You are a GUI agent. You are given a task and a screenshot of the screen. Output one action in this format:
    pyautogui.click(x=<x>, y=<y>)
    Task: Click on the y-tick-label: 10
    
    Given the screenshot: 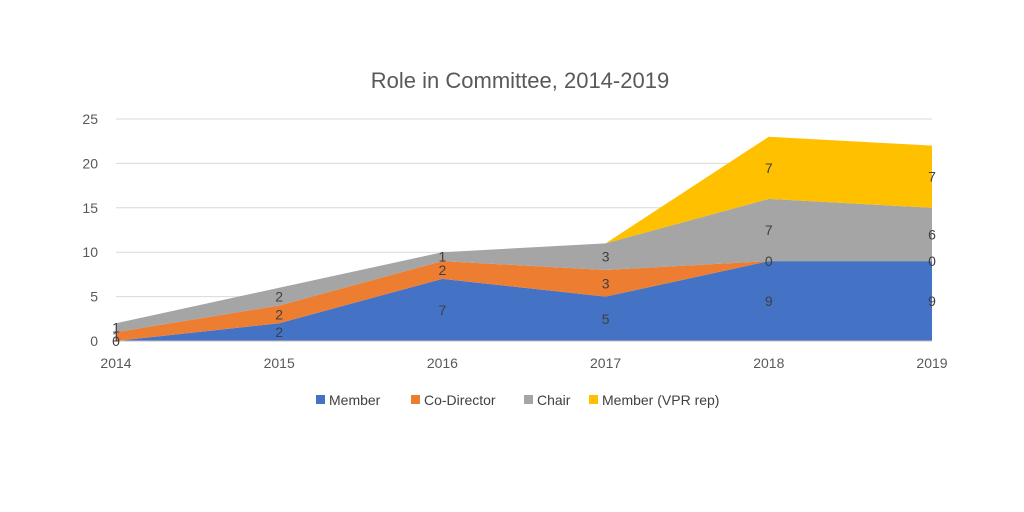 What is the action you would take?
    pyautogui.click(x=90, y=252)
    